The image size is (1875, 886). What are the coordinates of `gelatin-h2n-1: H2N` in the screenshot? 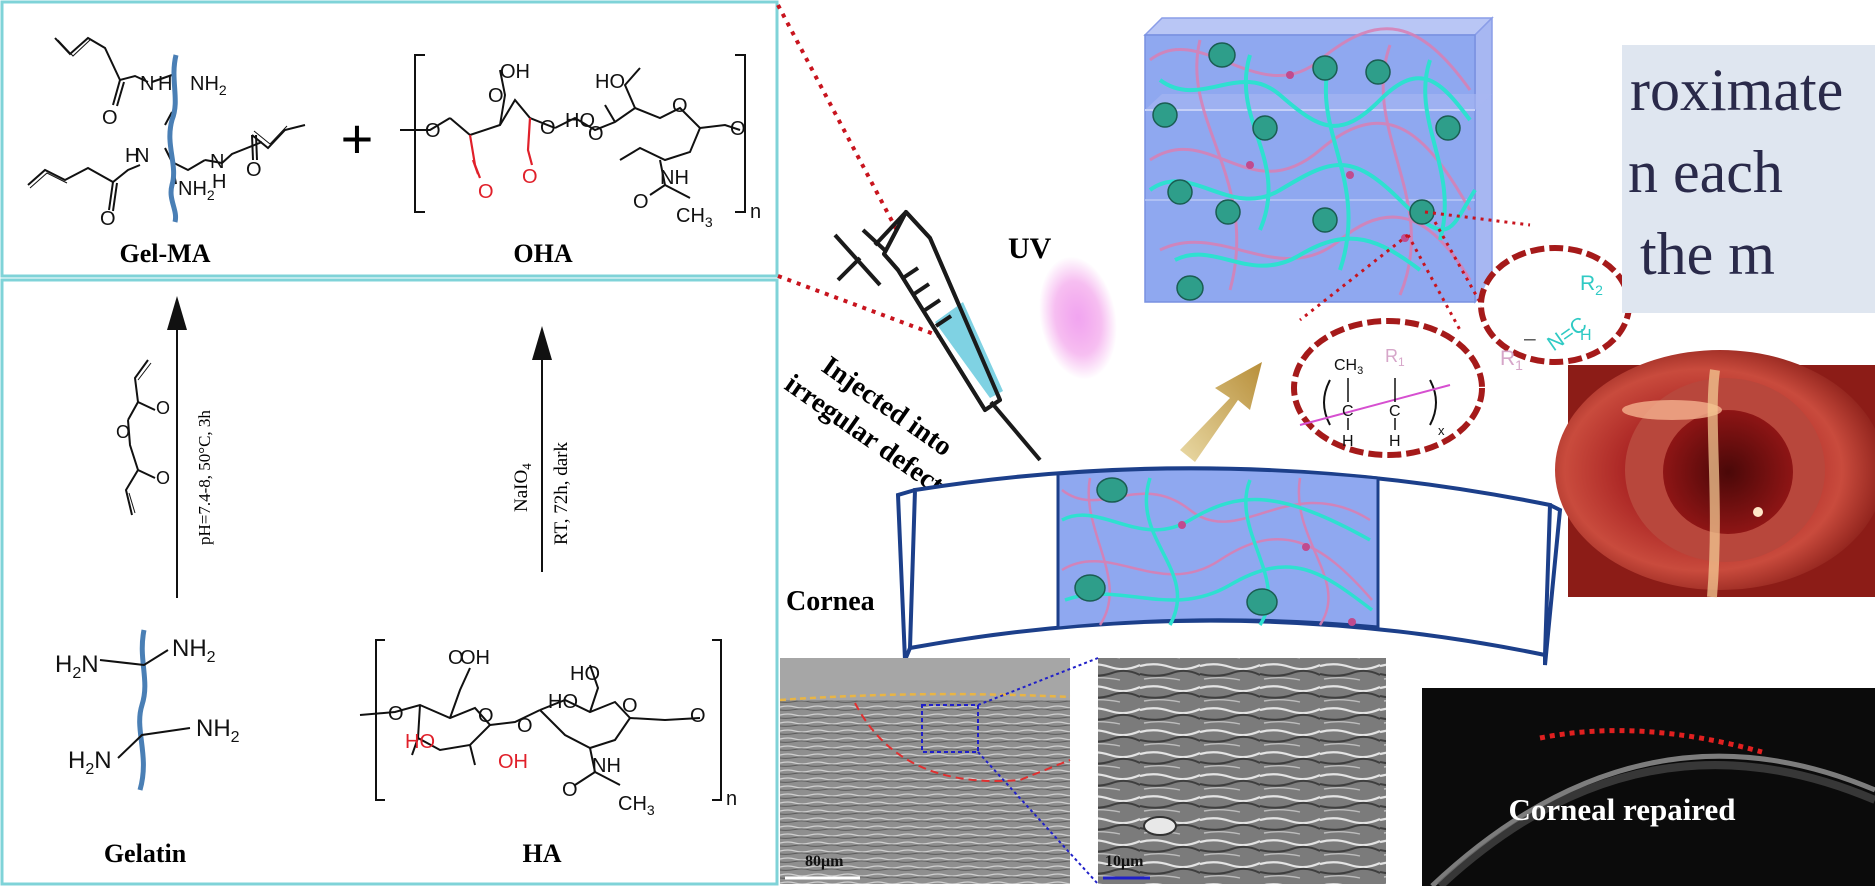 It's located at (77, 666).